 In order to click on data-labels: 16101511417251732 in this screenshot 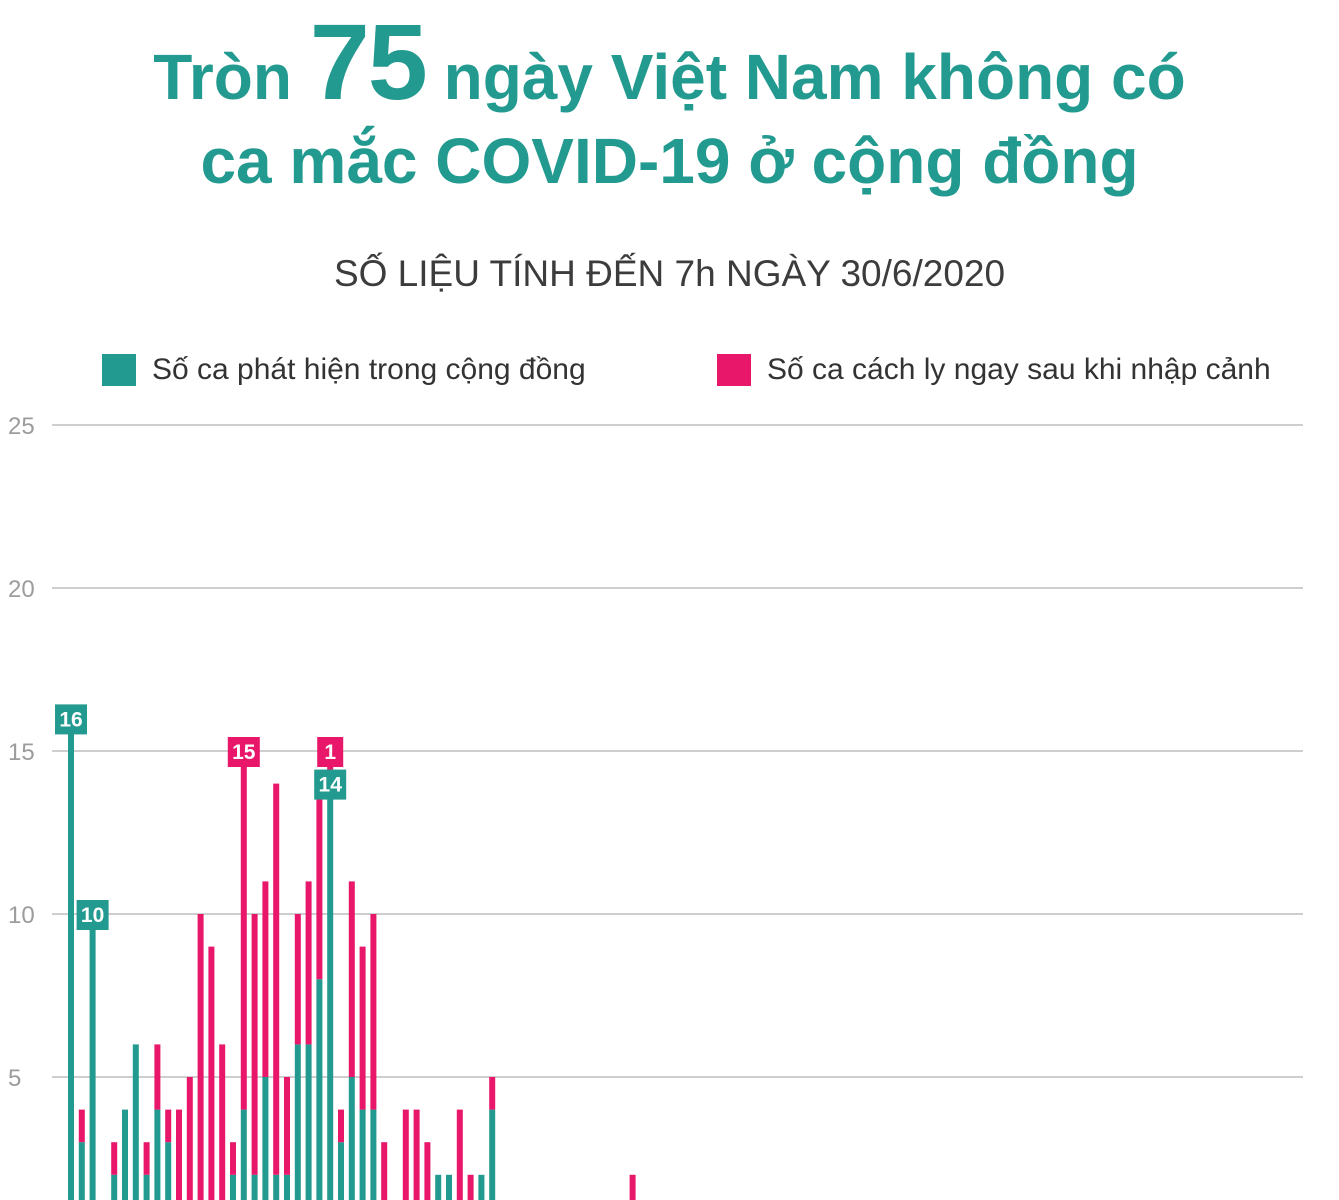, I will do `click(201, 817)`.